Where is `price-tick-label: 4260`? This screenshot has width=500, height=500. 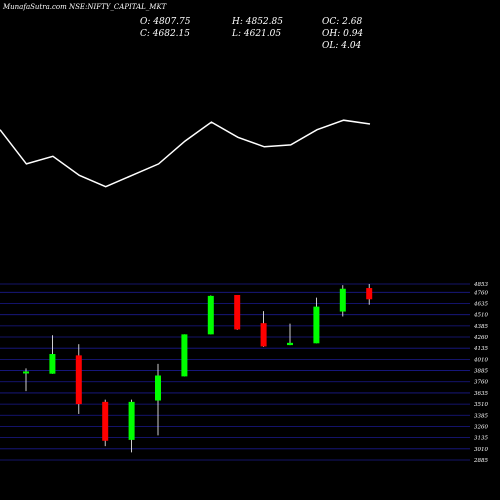
price-tick-label: 4260 is located at coordinates (480, 338).